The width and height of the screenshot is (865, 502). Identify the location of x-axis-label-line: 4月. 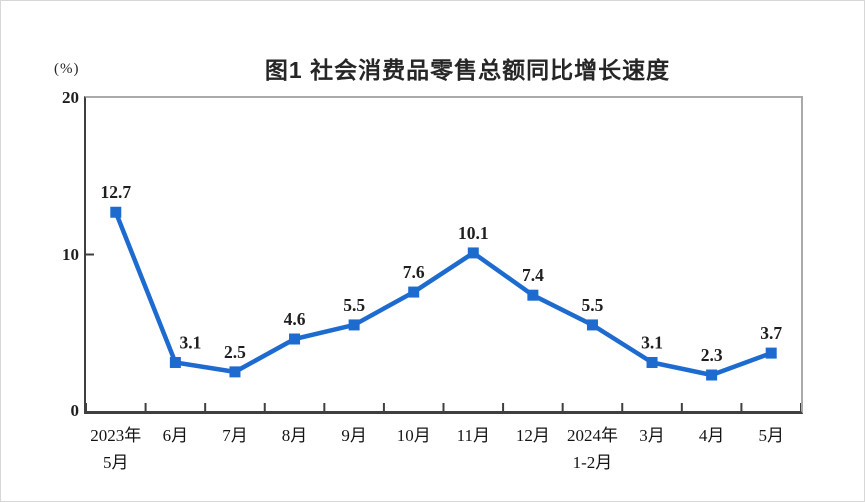
(711, 435).